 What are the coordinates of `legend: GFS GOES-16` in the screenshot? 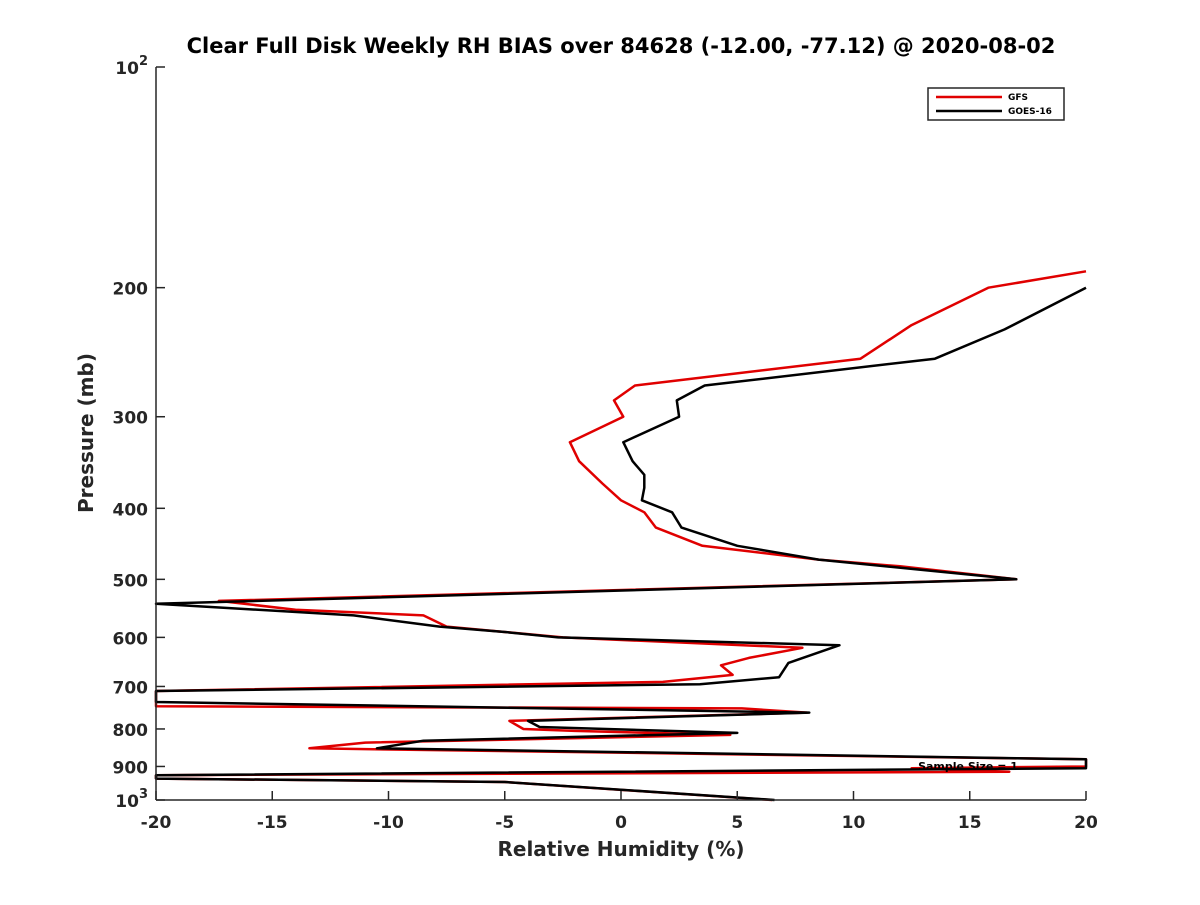 It's located at (996, 104).